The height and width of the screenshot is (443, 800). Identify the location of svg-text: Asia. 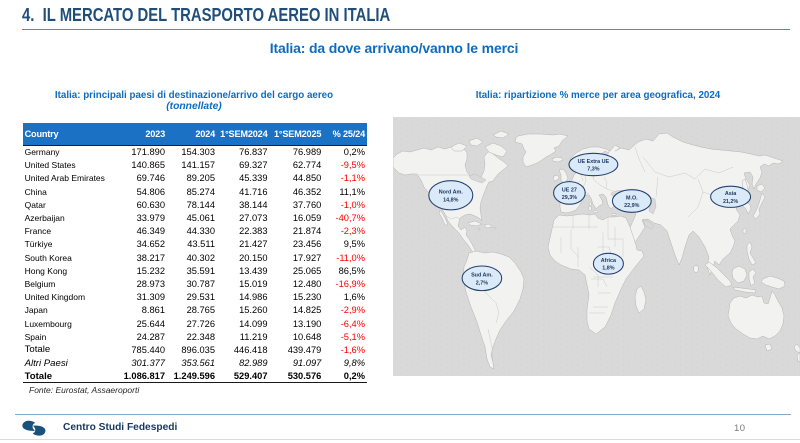
(731, 194).